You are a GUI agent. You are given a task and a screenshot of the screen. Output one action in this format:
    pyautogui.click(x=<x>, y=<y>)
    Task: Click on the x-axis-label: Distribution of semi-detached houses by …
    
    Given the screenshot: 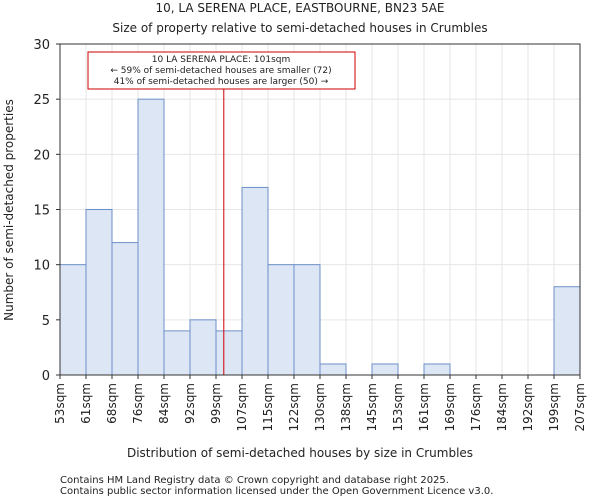 What is the action you would take?
    pyautogui.click(x=300, y=453)
    